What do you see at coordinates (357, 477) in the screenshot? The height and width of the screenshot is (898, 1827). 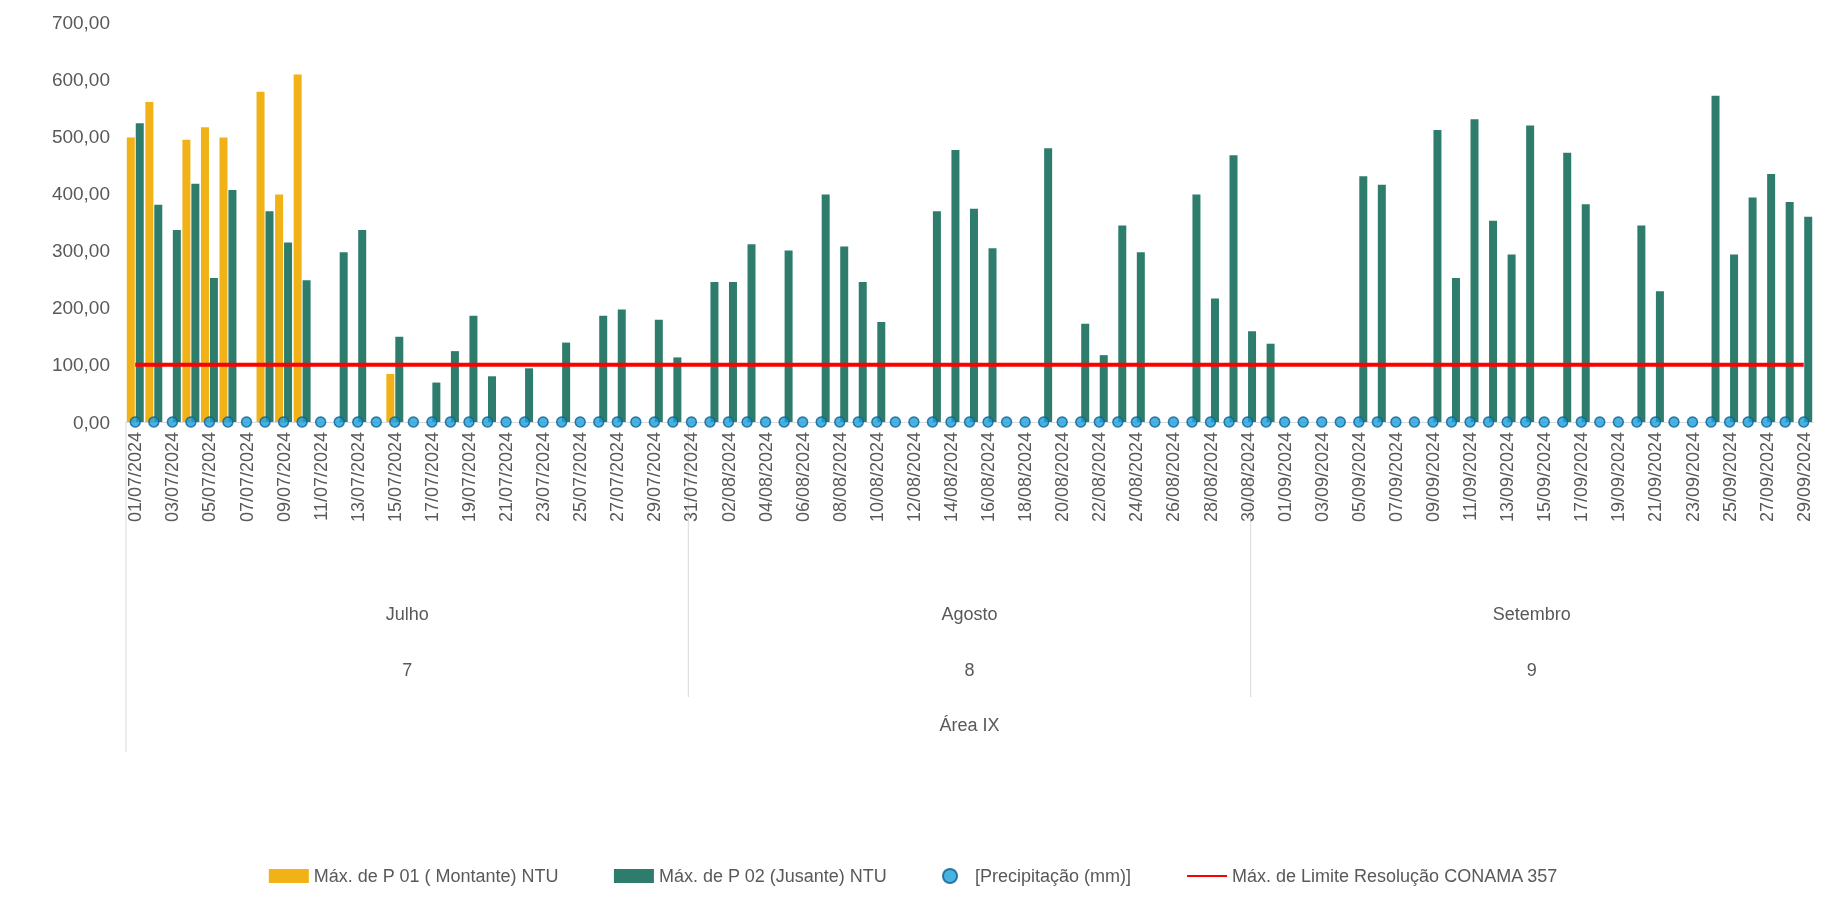 I see `x-tick-label: 13/07/2024` at bounding box center [357, 477].